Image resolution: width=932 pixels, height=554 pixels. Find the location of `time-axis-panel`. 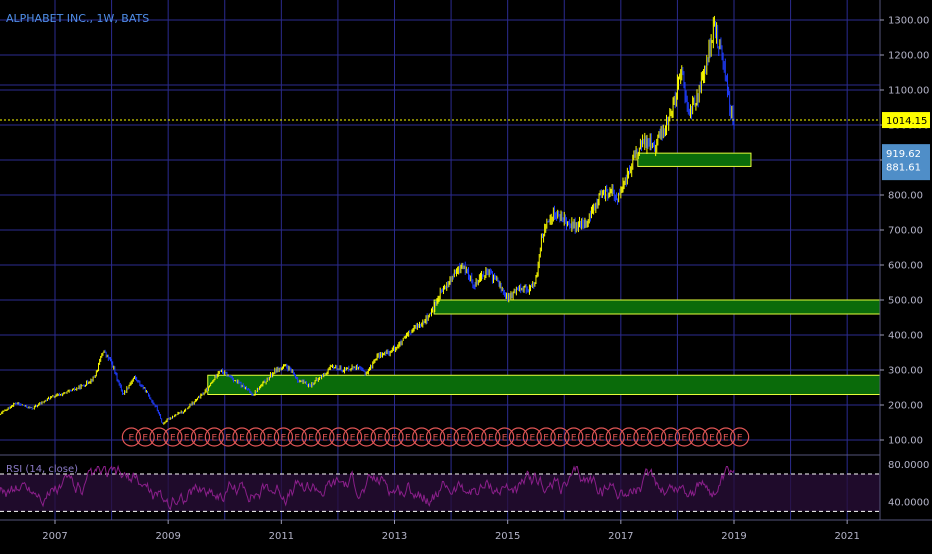

time-axis-panel is located at coordinates (466, 535).